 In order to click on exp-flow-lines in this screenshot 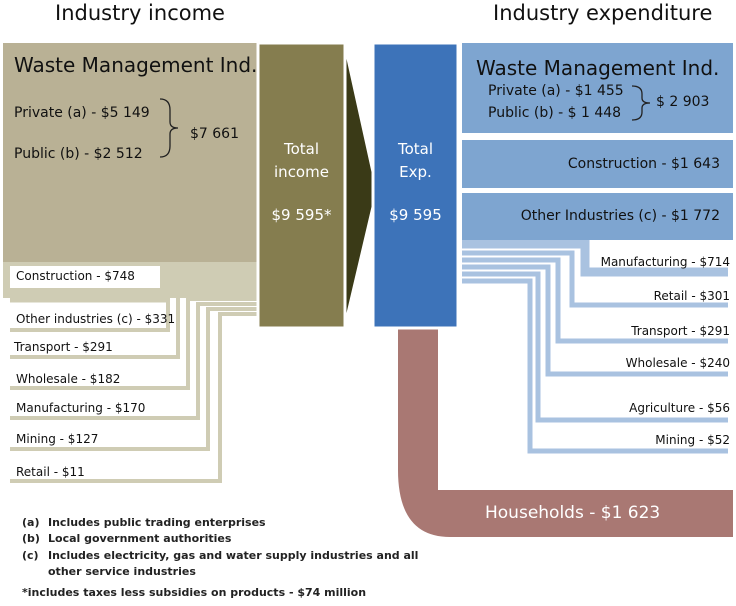, I will do `click(595, 346)`.